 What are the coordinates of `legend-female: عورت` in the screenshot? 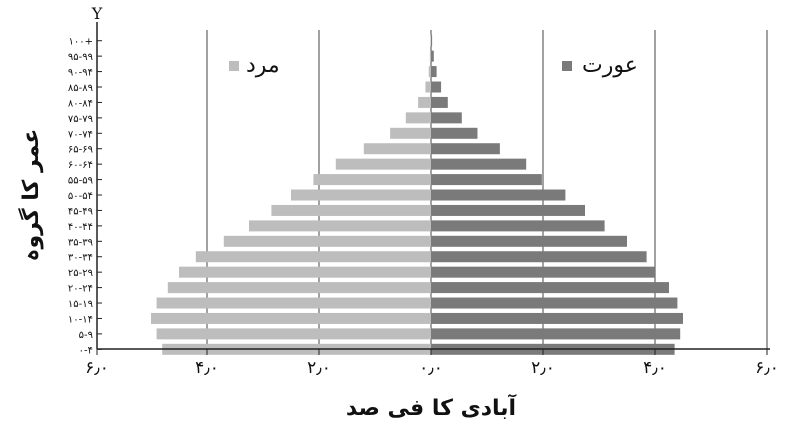 It's located at (600, 65).